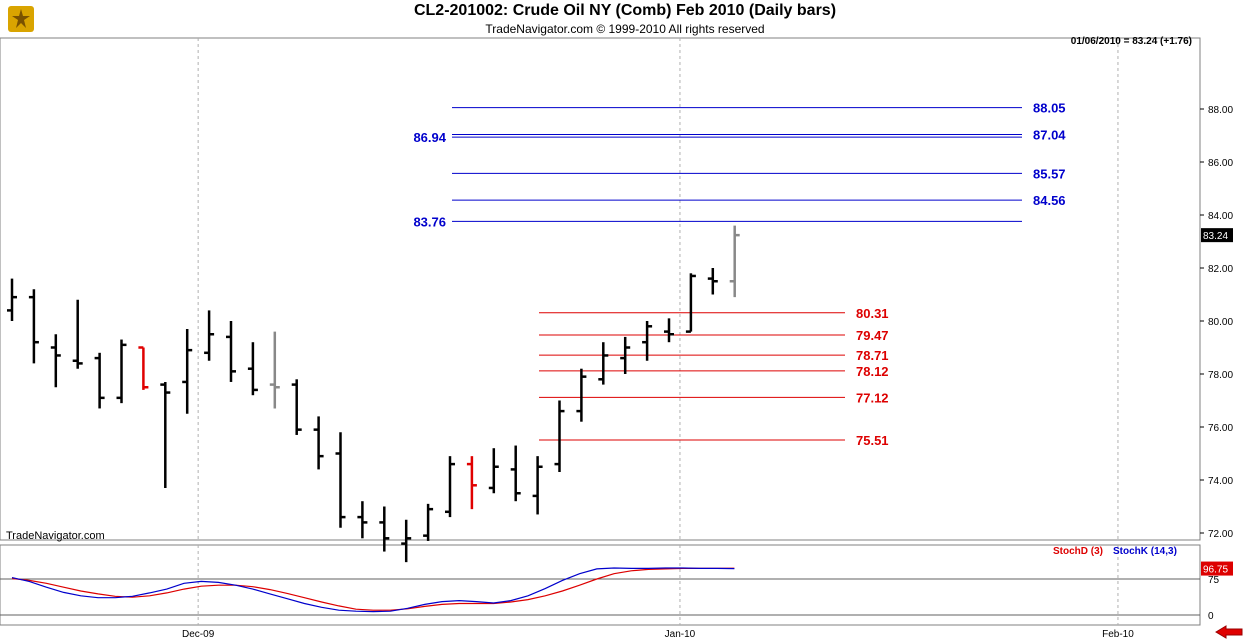 The image size is (1250, 643). I want to click on stoch-y-tick-label: 75, so click(1214, 580).